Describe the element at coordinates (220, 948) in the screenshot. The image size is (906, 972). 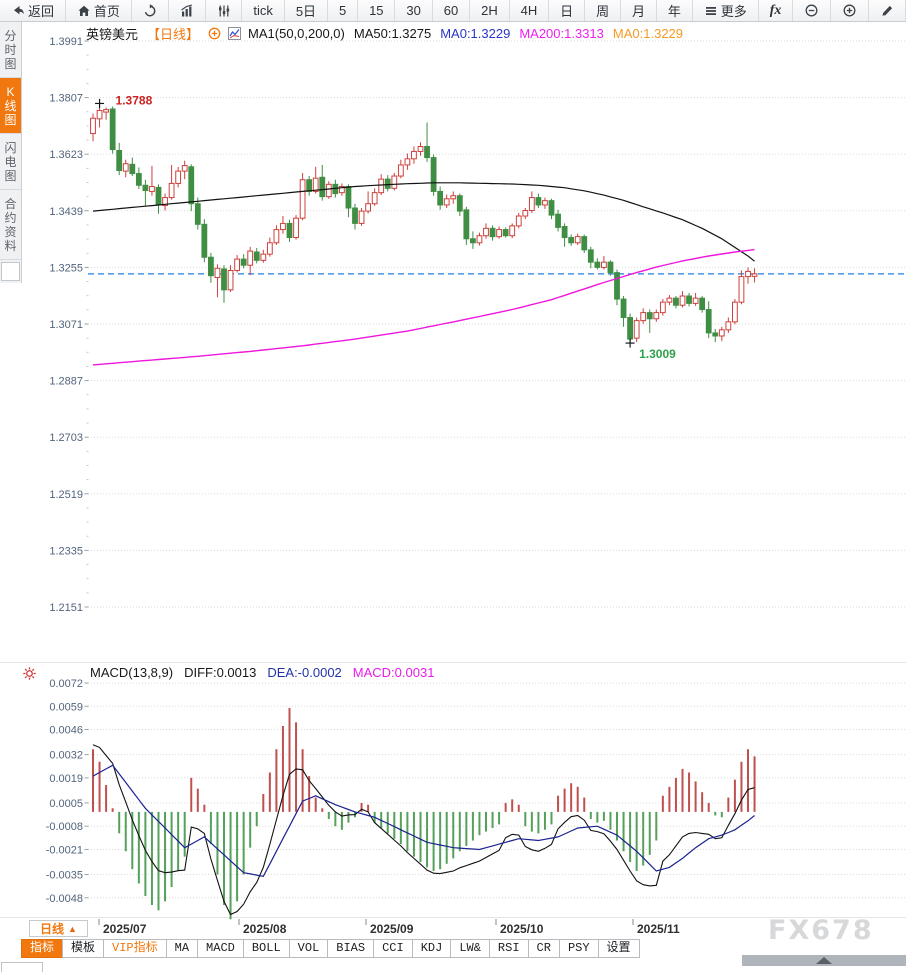
I see `tab-MACD: MACD` at that location.